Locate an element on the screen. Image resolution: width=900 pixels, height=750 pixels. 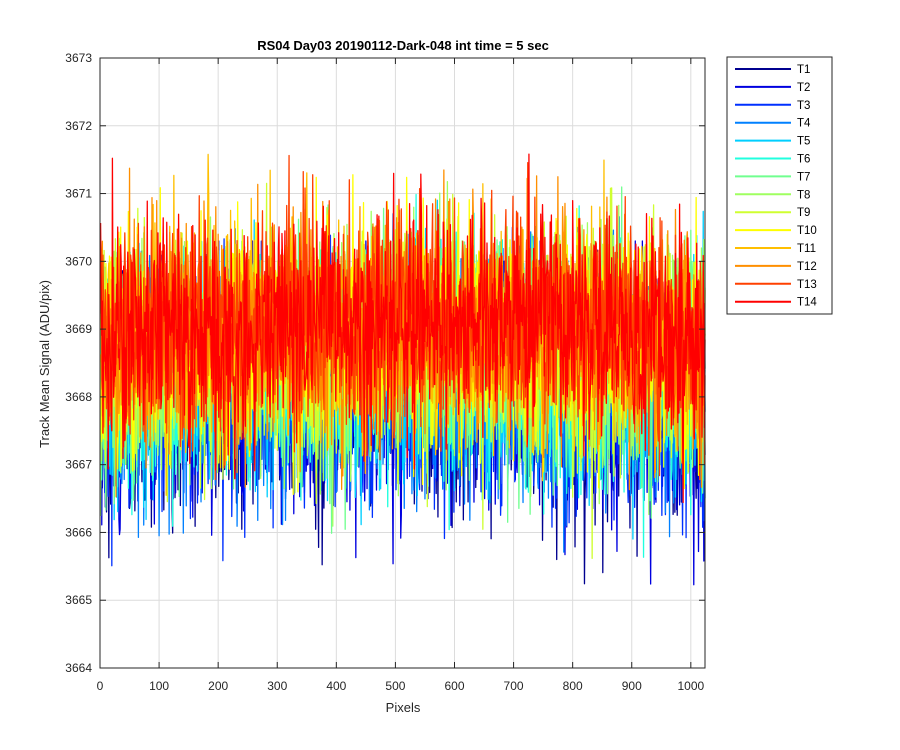
x-tick-label: 400 is located at coordinates (336, 686).